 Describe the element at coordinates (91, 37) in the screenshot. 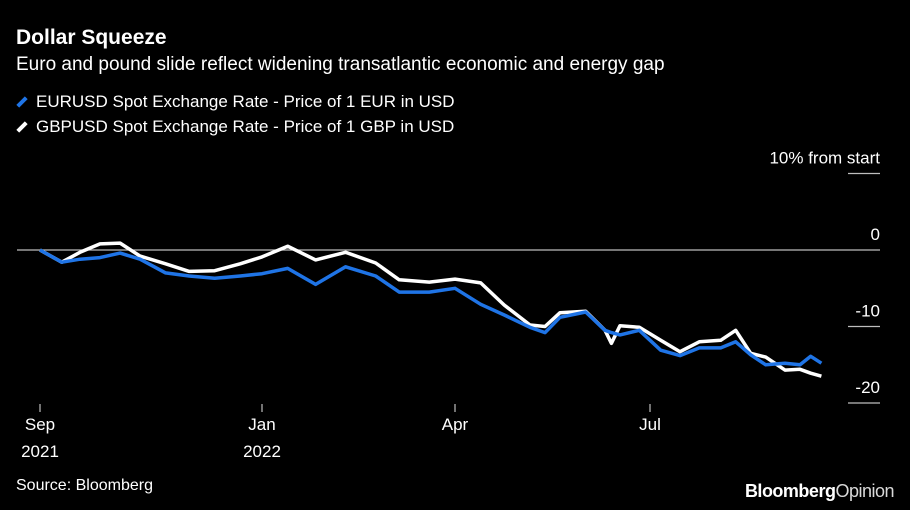

I see `chart-title: Dollar Squeeze` at that location.